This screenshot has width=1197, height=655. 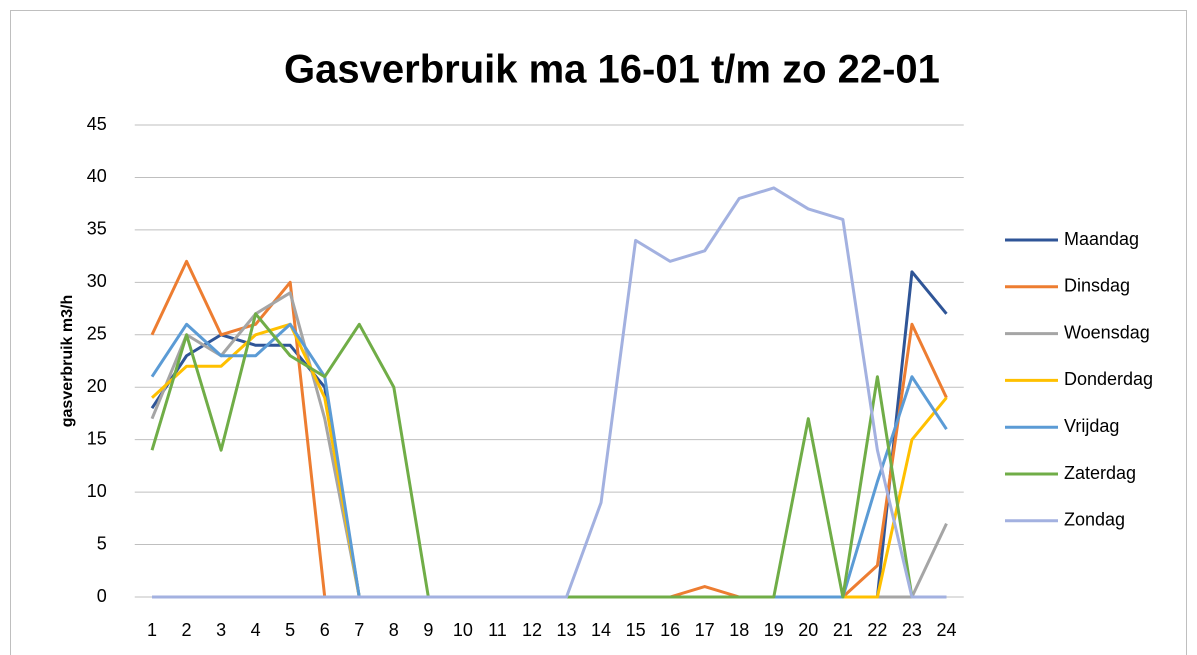 I want to click on y-tick-label: 20, so click(x=97, y=386).